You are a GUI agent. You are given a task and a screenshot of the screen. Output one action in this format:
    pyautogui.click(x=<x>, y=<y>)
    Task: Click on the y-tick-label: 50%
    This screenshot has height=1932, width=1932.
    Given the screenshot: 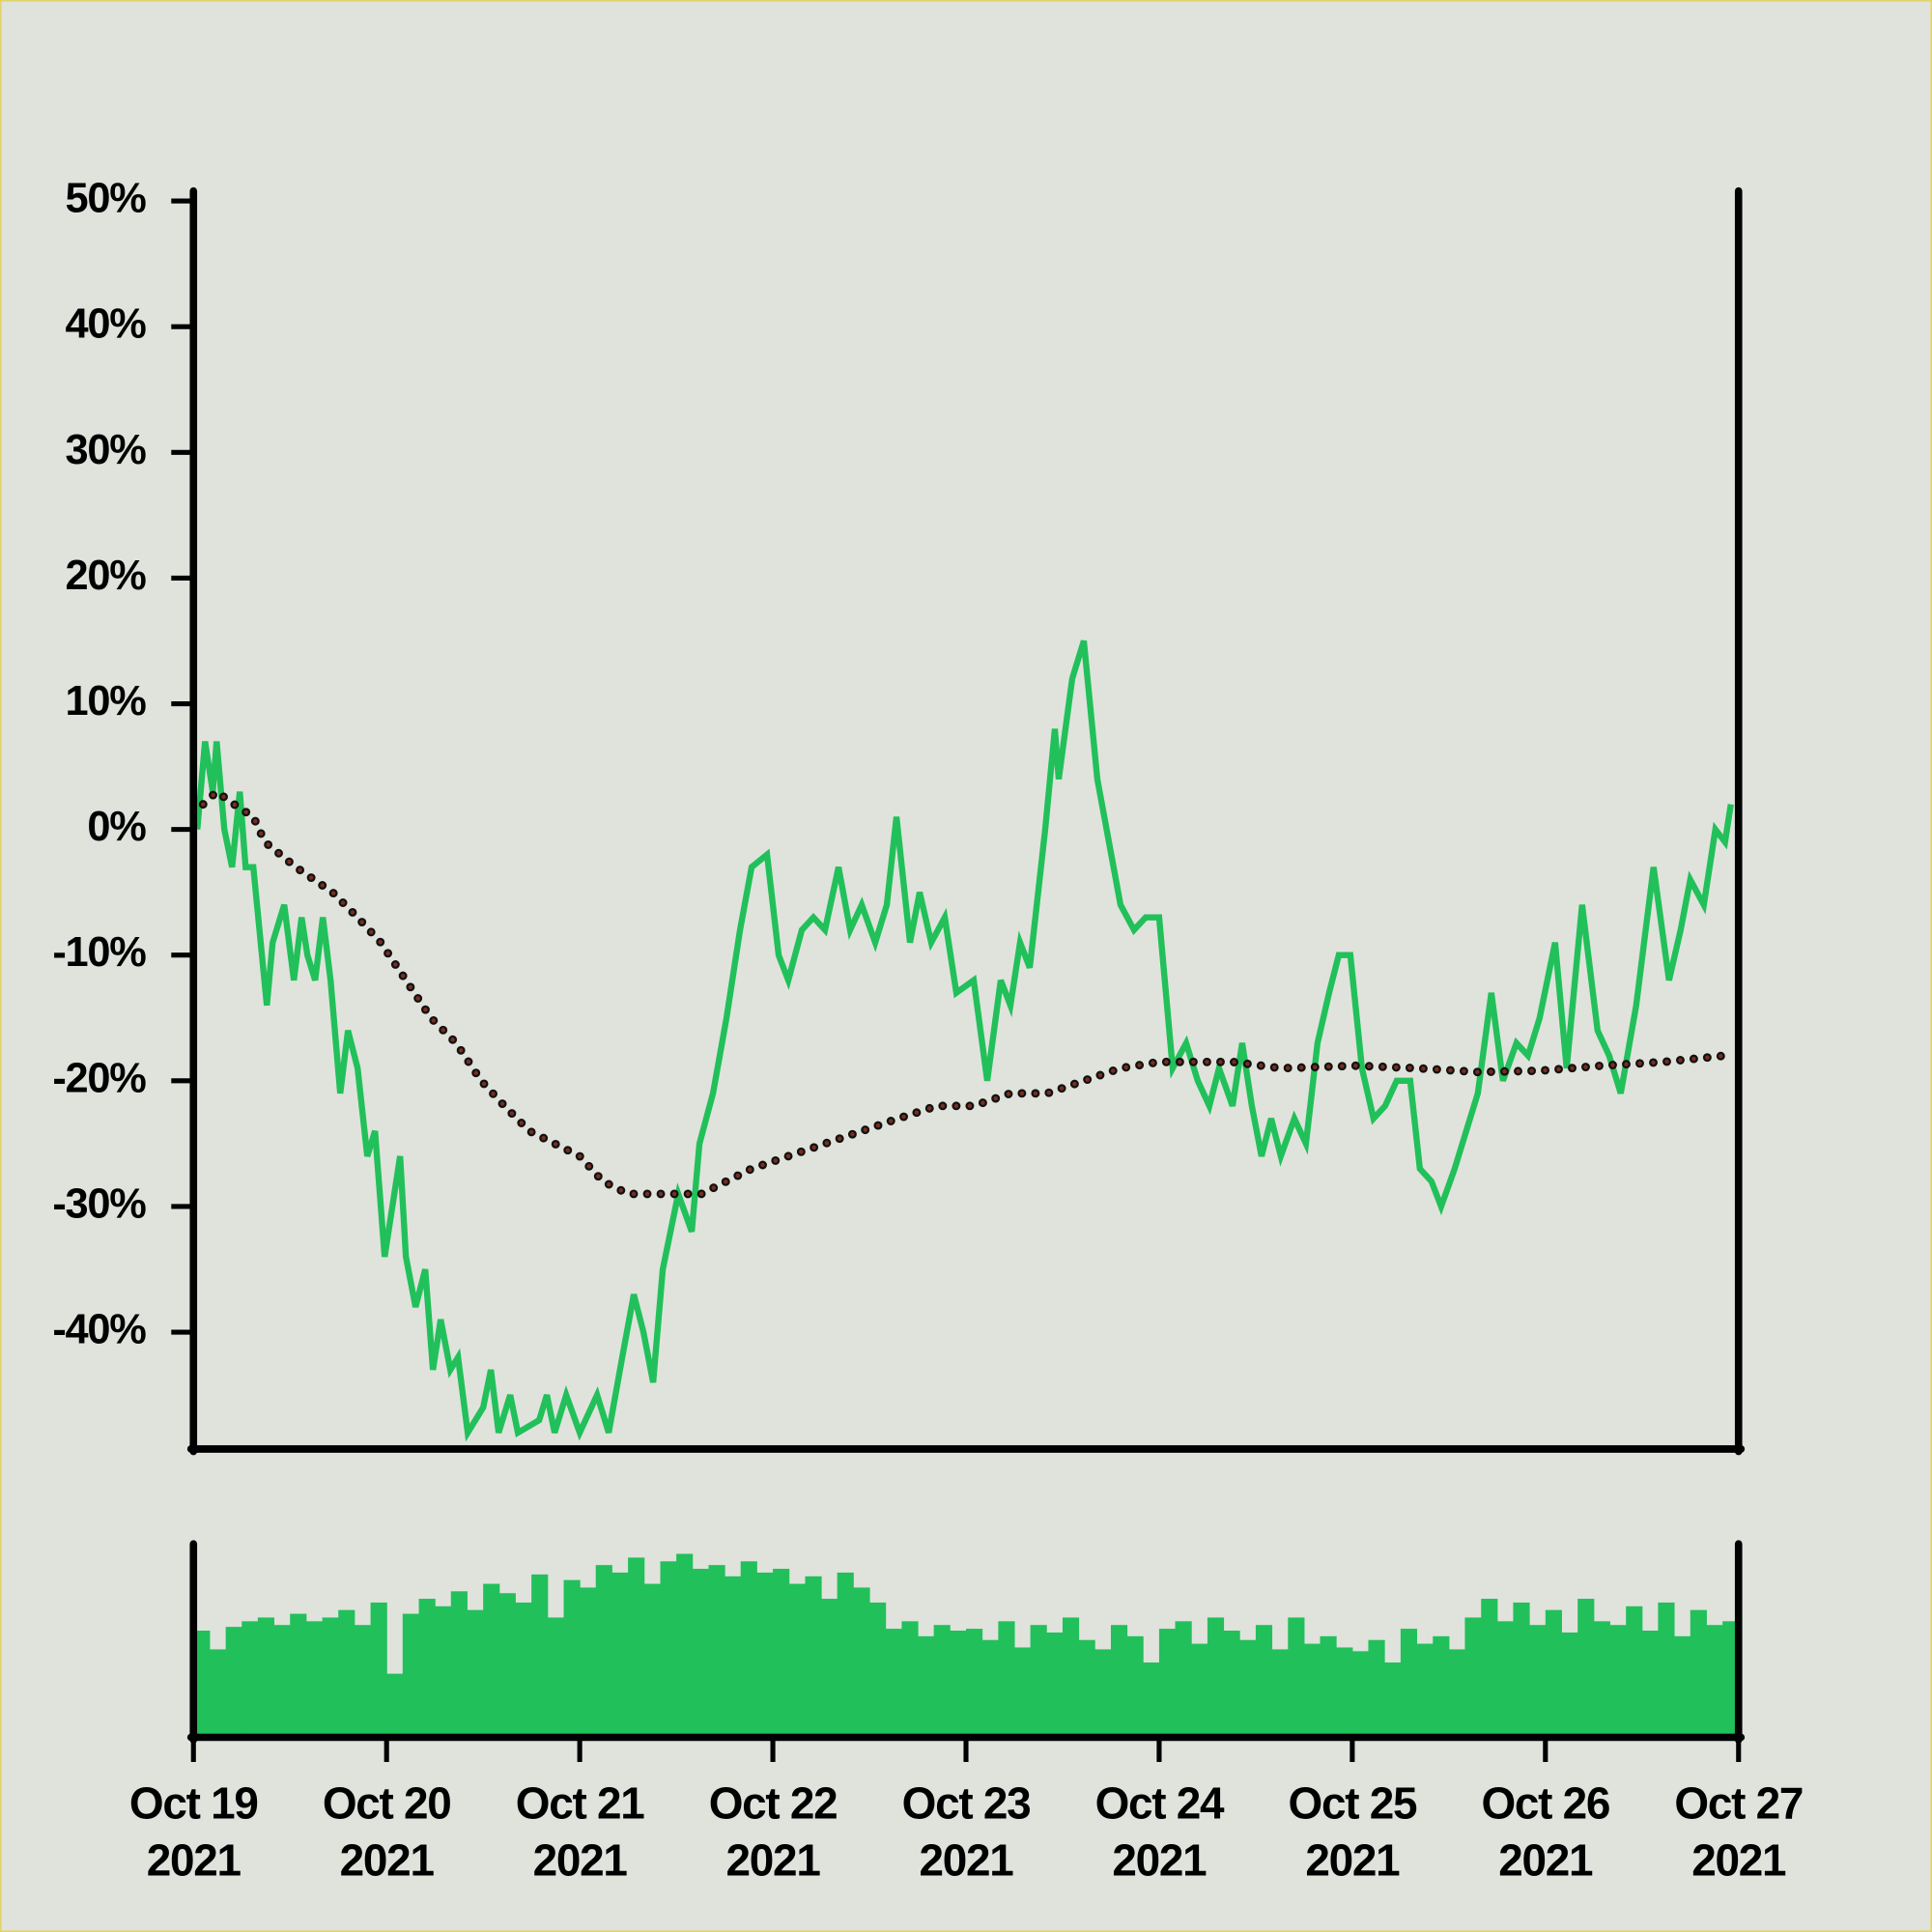 What is the action you would take?
    pyautogui.click(x=106, y=199)
    